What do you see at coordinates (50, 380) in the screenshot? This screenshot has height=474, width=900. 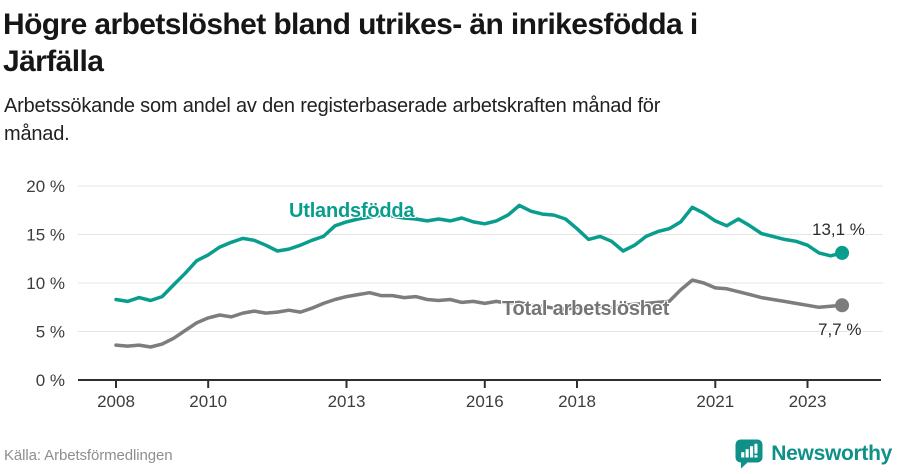 I see `y-tick-label: 0 %` at bounding box center [50, 380].